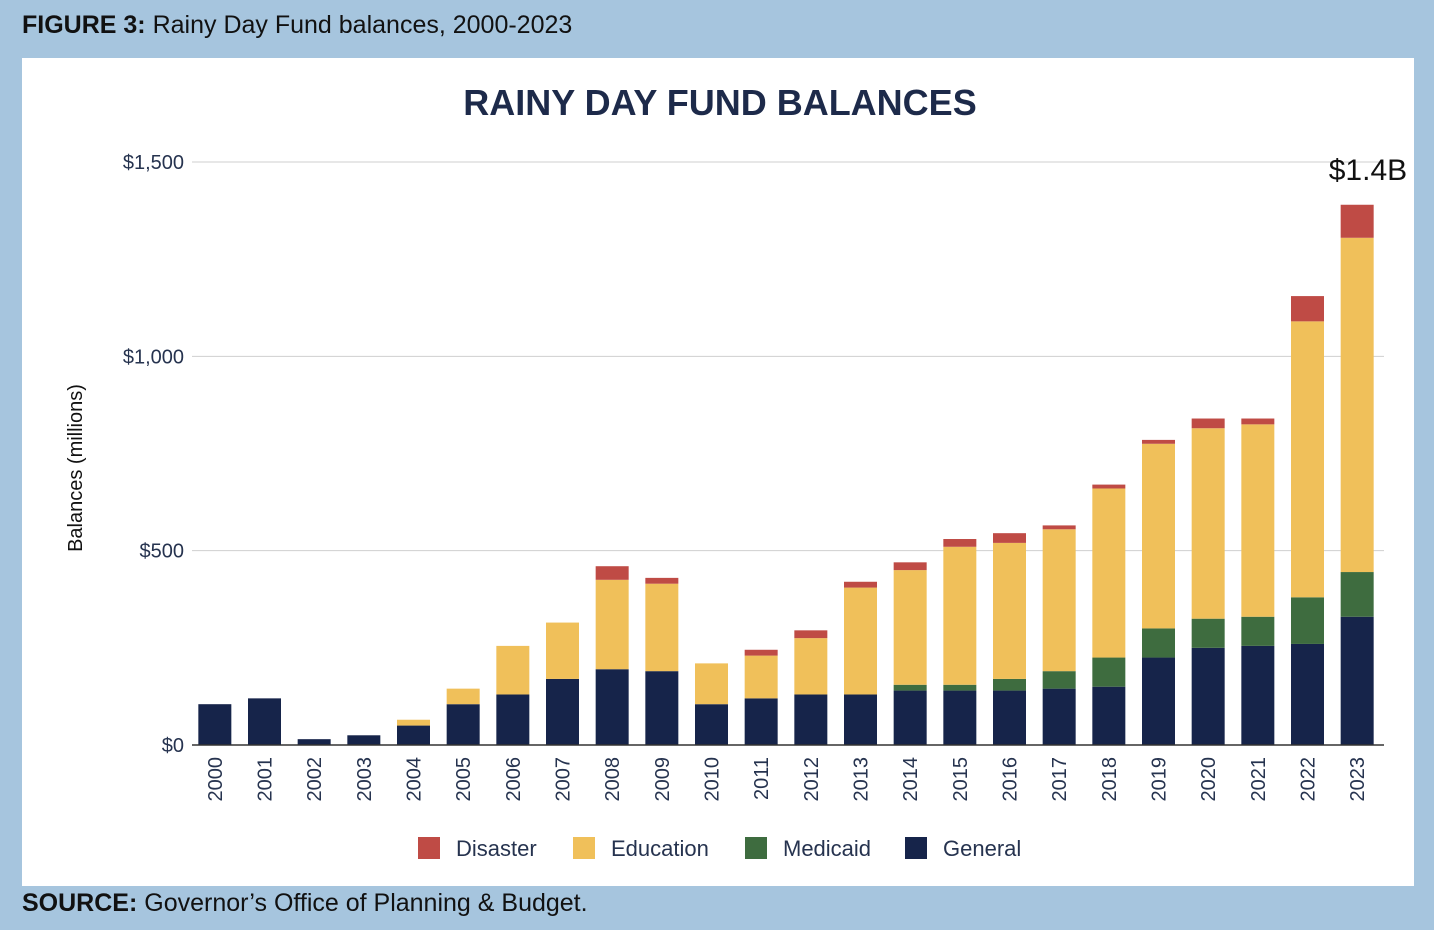  Describe the element at coordinates (1009, 610) in the screenshot. I see `bar-education-2016` at that location.